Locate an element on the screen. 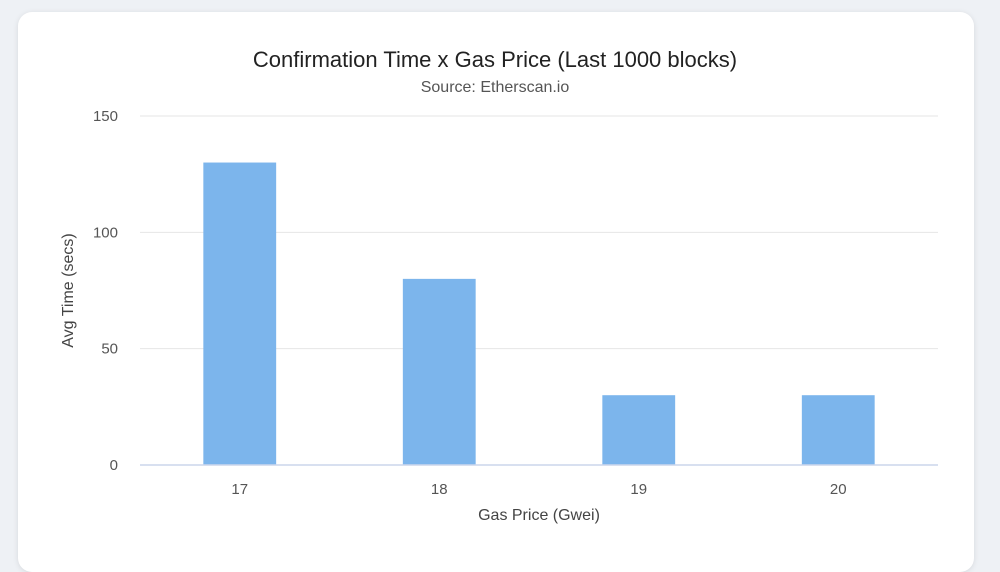 This screenshot has height=572, width=1000. y-axis-title: Avg Time (secs) is located at coordinates (68, 290).